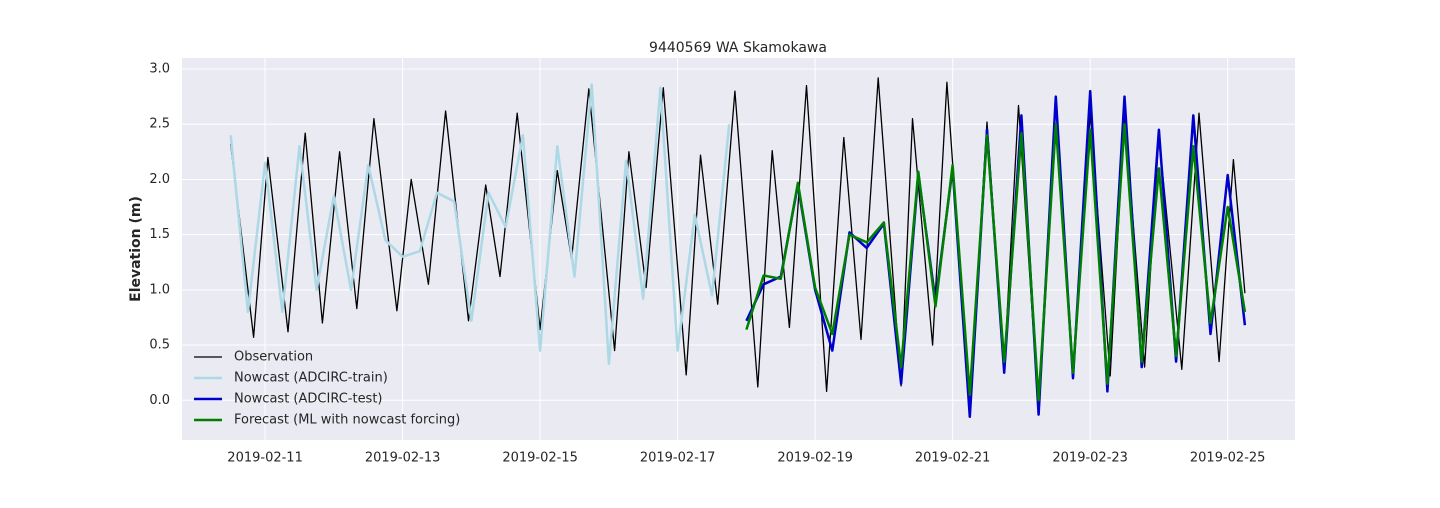 Image resolution: width=1440 pixels, height=508 pixels. Describe the element at coordinates (159, 234) in the screenshot. I see `y-tick-label: 1.5` at that location.